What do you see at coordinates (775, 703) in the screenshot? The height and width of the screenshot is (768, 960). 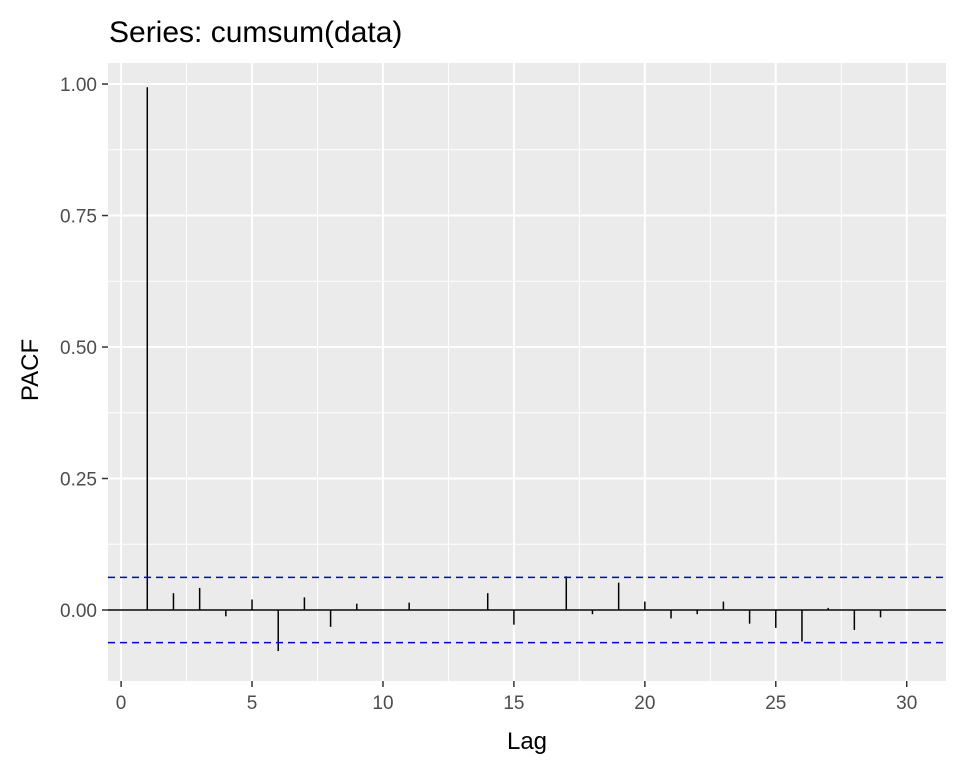 I see `x-tick-label: 25` at bounding box center [775, 703].